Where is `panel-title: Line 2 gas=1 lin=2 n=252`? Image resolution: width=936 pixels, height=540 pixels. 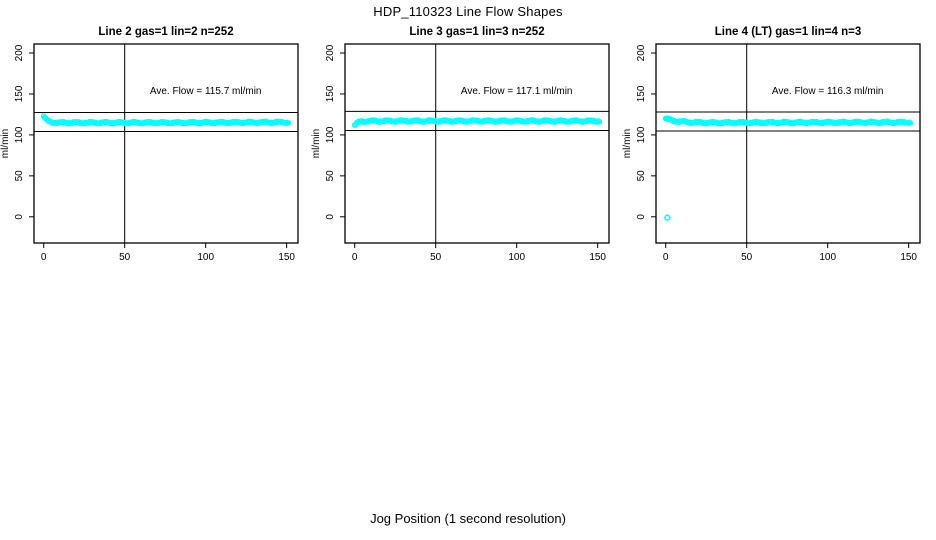
panel-title: Line 2 gas=1 lin=2 n=252 is located at coordinates (165, 32).